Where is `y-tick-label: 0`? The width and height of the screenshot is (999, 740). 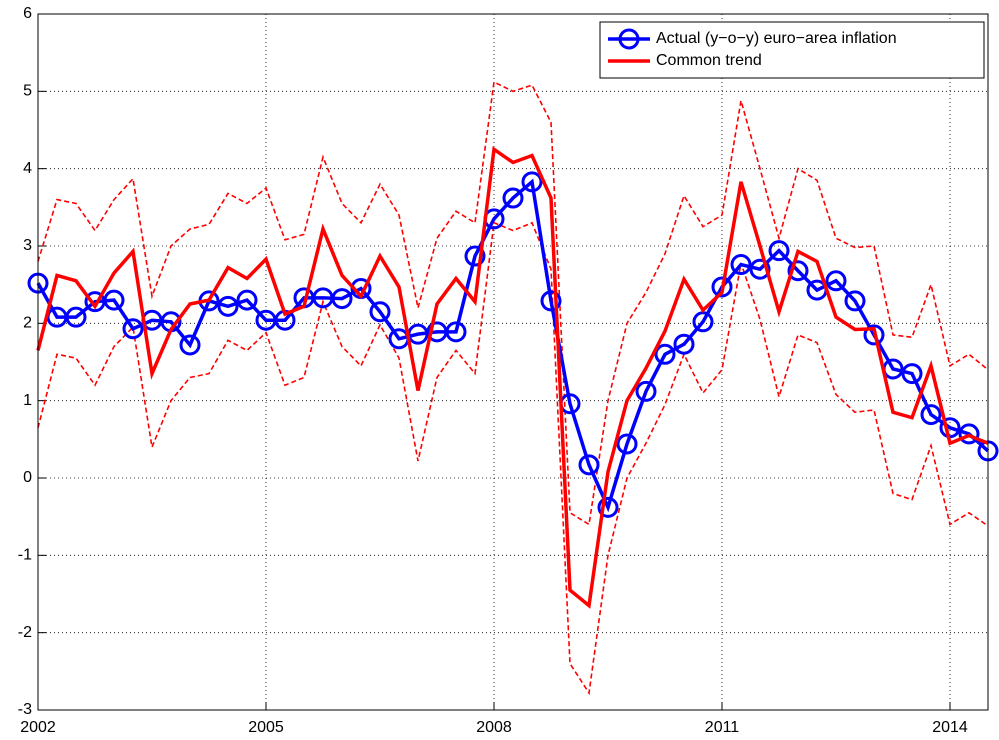
y-tick-label: 0 is located at coordinates (27, 477).